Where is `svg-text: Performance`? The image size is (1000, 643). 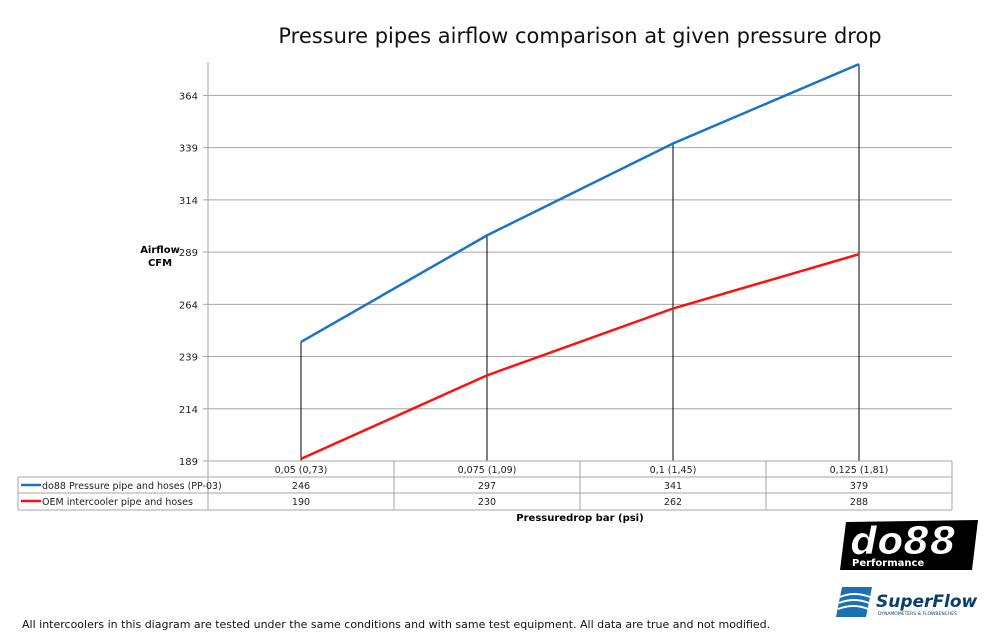 svg-text: Performance is located at coordinates (888, 563).